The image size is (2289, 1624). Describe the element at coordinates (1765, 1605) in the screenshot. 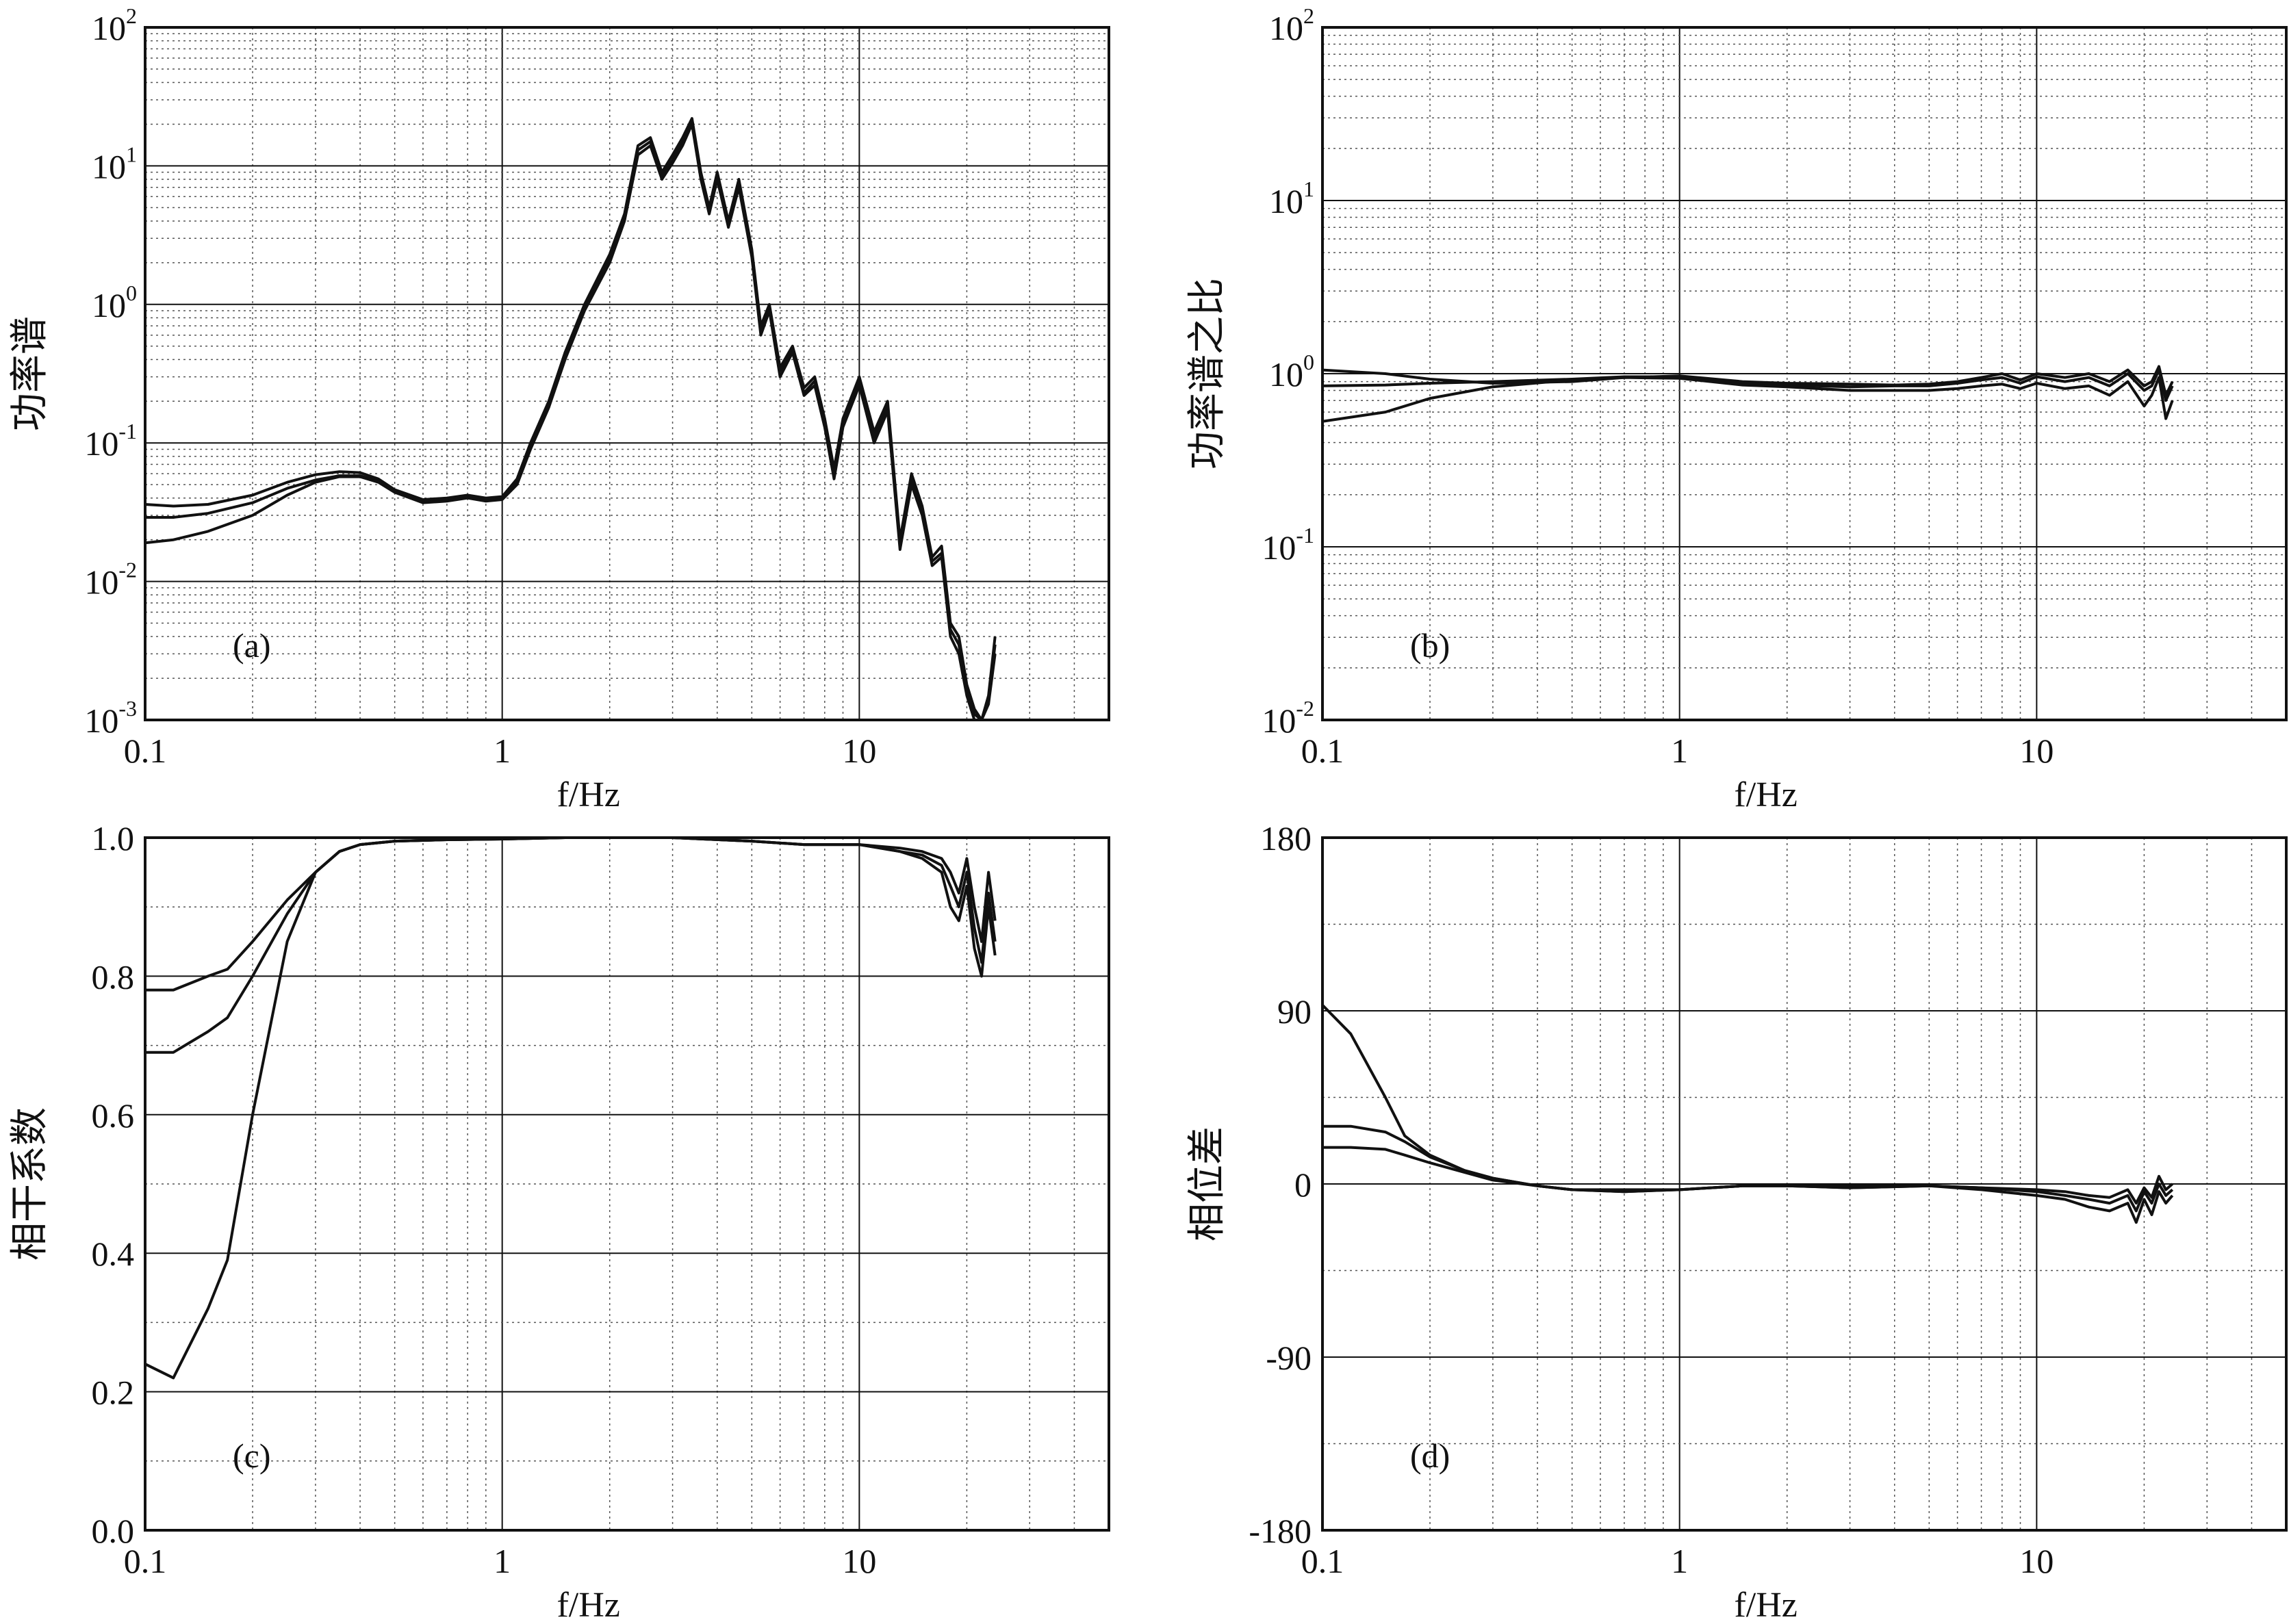

I see `x-axis-label-d: f/Hz` at that location.